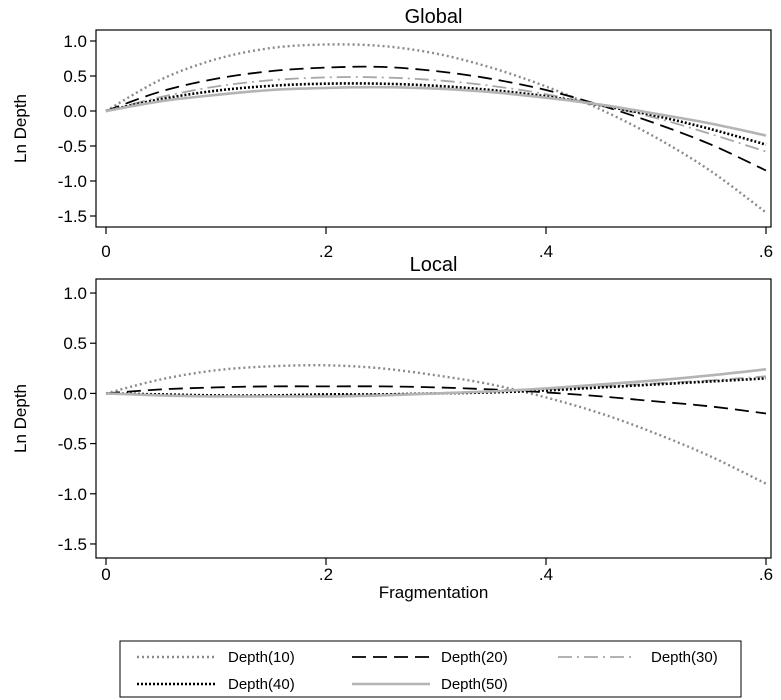 This screenshot has width=781, height=700. Describe the element at coordinates (434, 265) in the screenshot. I see `panel-title: Local` at that location.